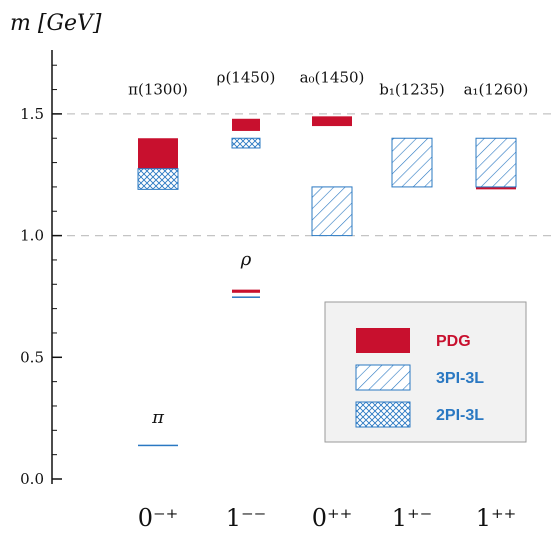 This screenshot has width=554, height=537. I want to click on legend-label-3pi-3l: 3PI-3L, so click(460, 378).